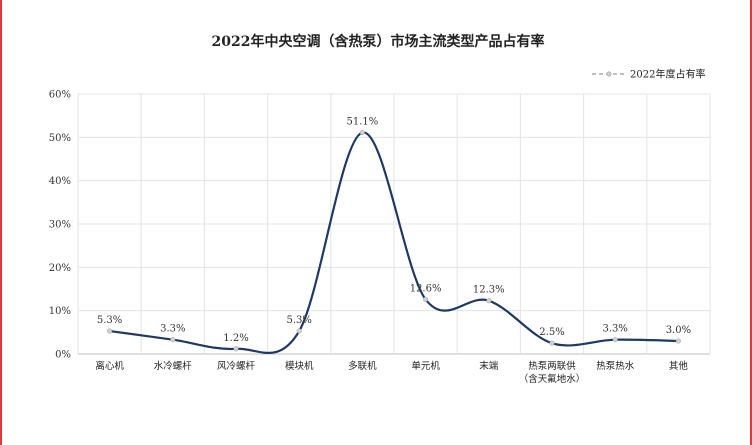 The width and height of the screenshot is (752, 445). What do you see at coordinates (363, 122) in the screenshot?
I see `data-label: 51.1%` at bounding box center [363, 122].